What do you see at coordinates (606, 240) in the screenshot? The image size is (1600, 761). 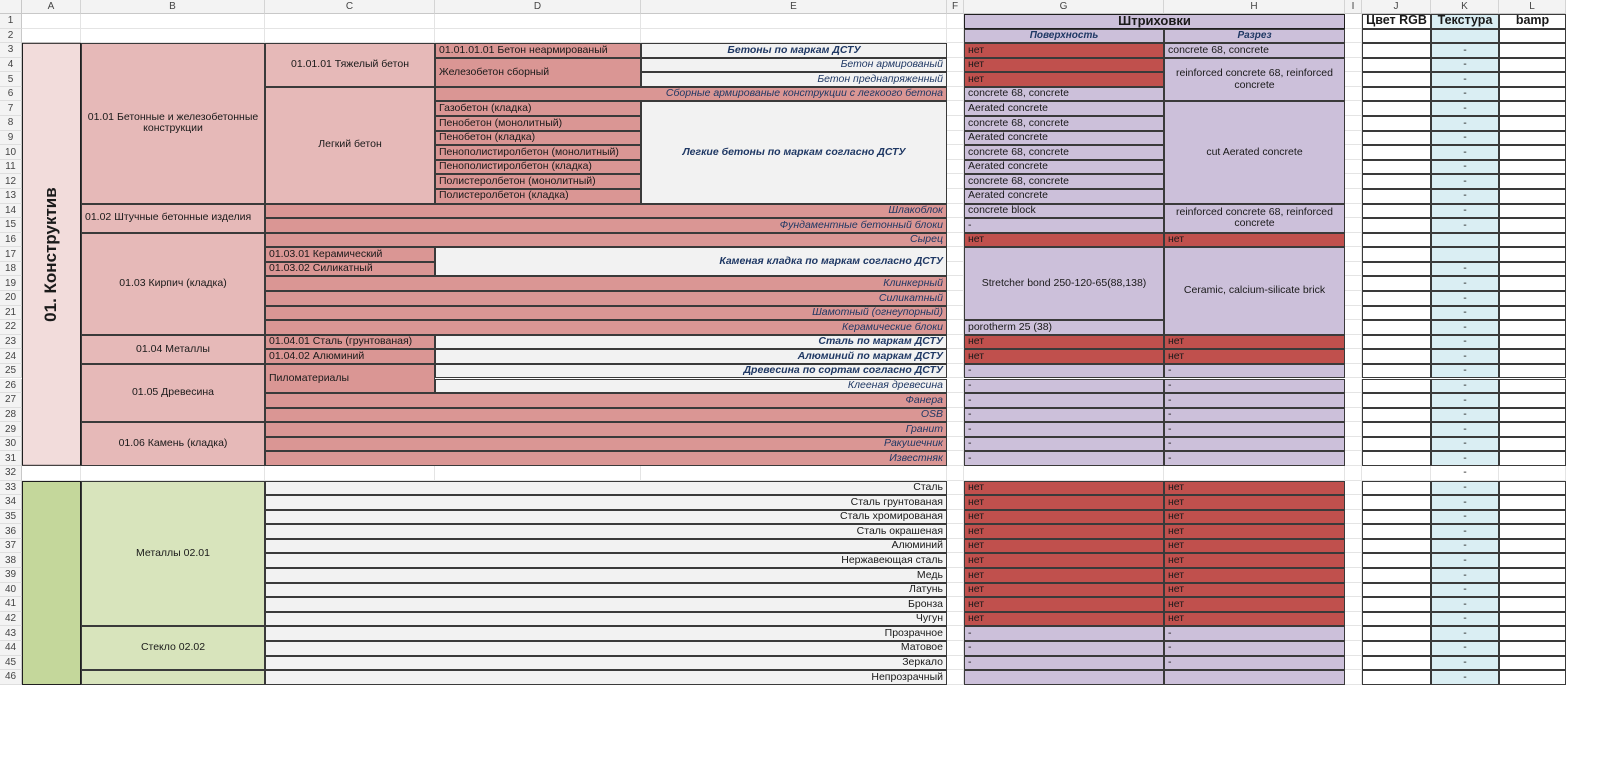 I see `item-adobe: Сырец` at bounding box center [606, 240].